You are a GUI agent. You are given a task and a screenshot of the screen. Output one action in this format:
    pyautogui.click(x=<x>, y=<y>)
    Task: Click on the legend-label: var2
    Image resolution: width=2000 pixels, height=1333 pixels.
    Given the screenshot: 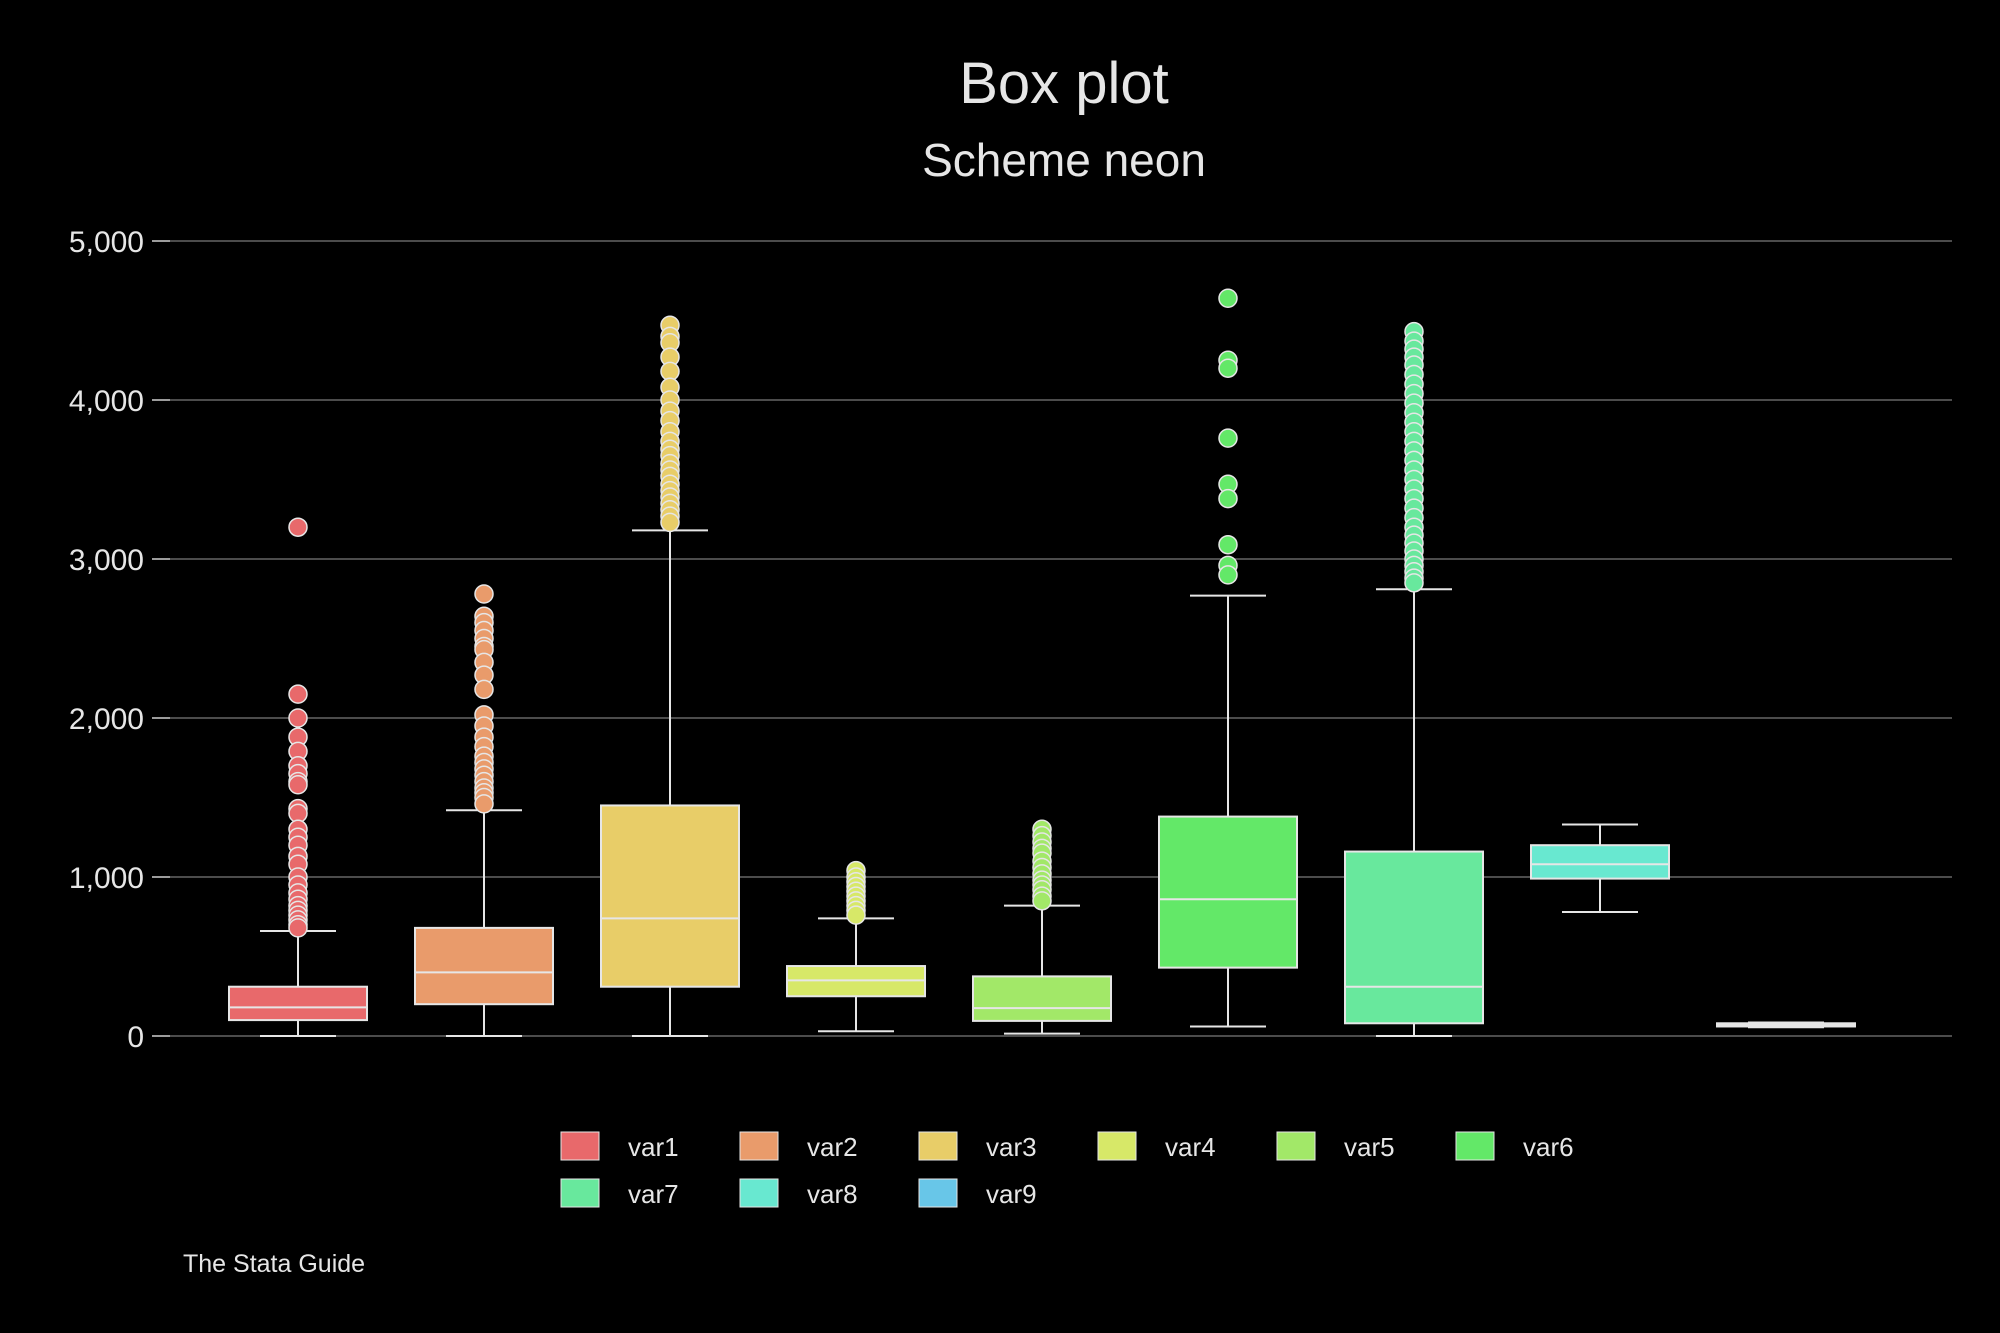 What is the action you would take?
    pyautogui.click(x=832, y=1147)
    